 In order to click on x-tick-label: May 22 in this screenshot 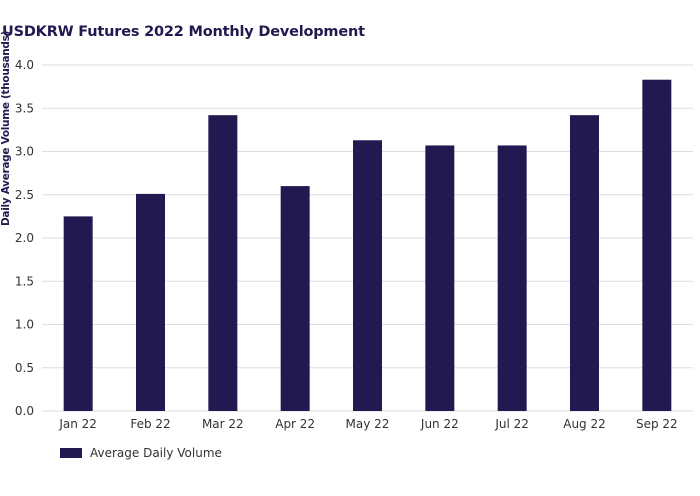, I will do `click(368, 424)`.